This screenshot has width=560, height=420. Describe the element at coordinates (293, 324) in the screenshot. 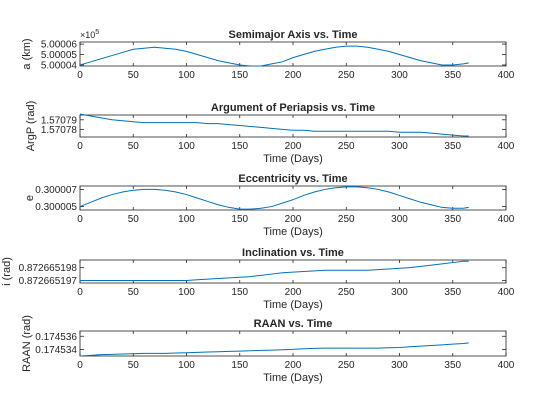

I see `subplot-title: RAAN vs. Time` at that location.